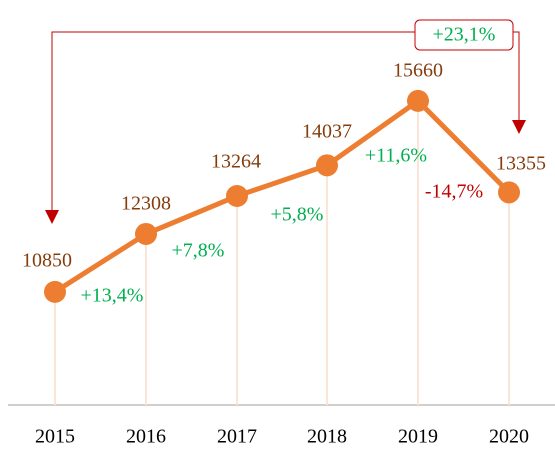 The image size is (555, 453). What do you see at coordinates (198, 251) in the screenshot?
I see `change-label: +7,8%` at bounding box center [198, 251].